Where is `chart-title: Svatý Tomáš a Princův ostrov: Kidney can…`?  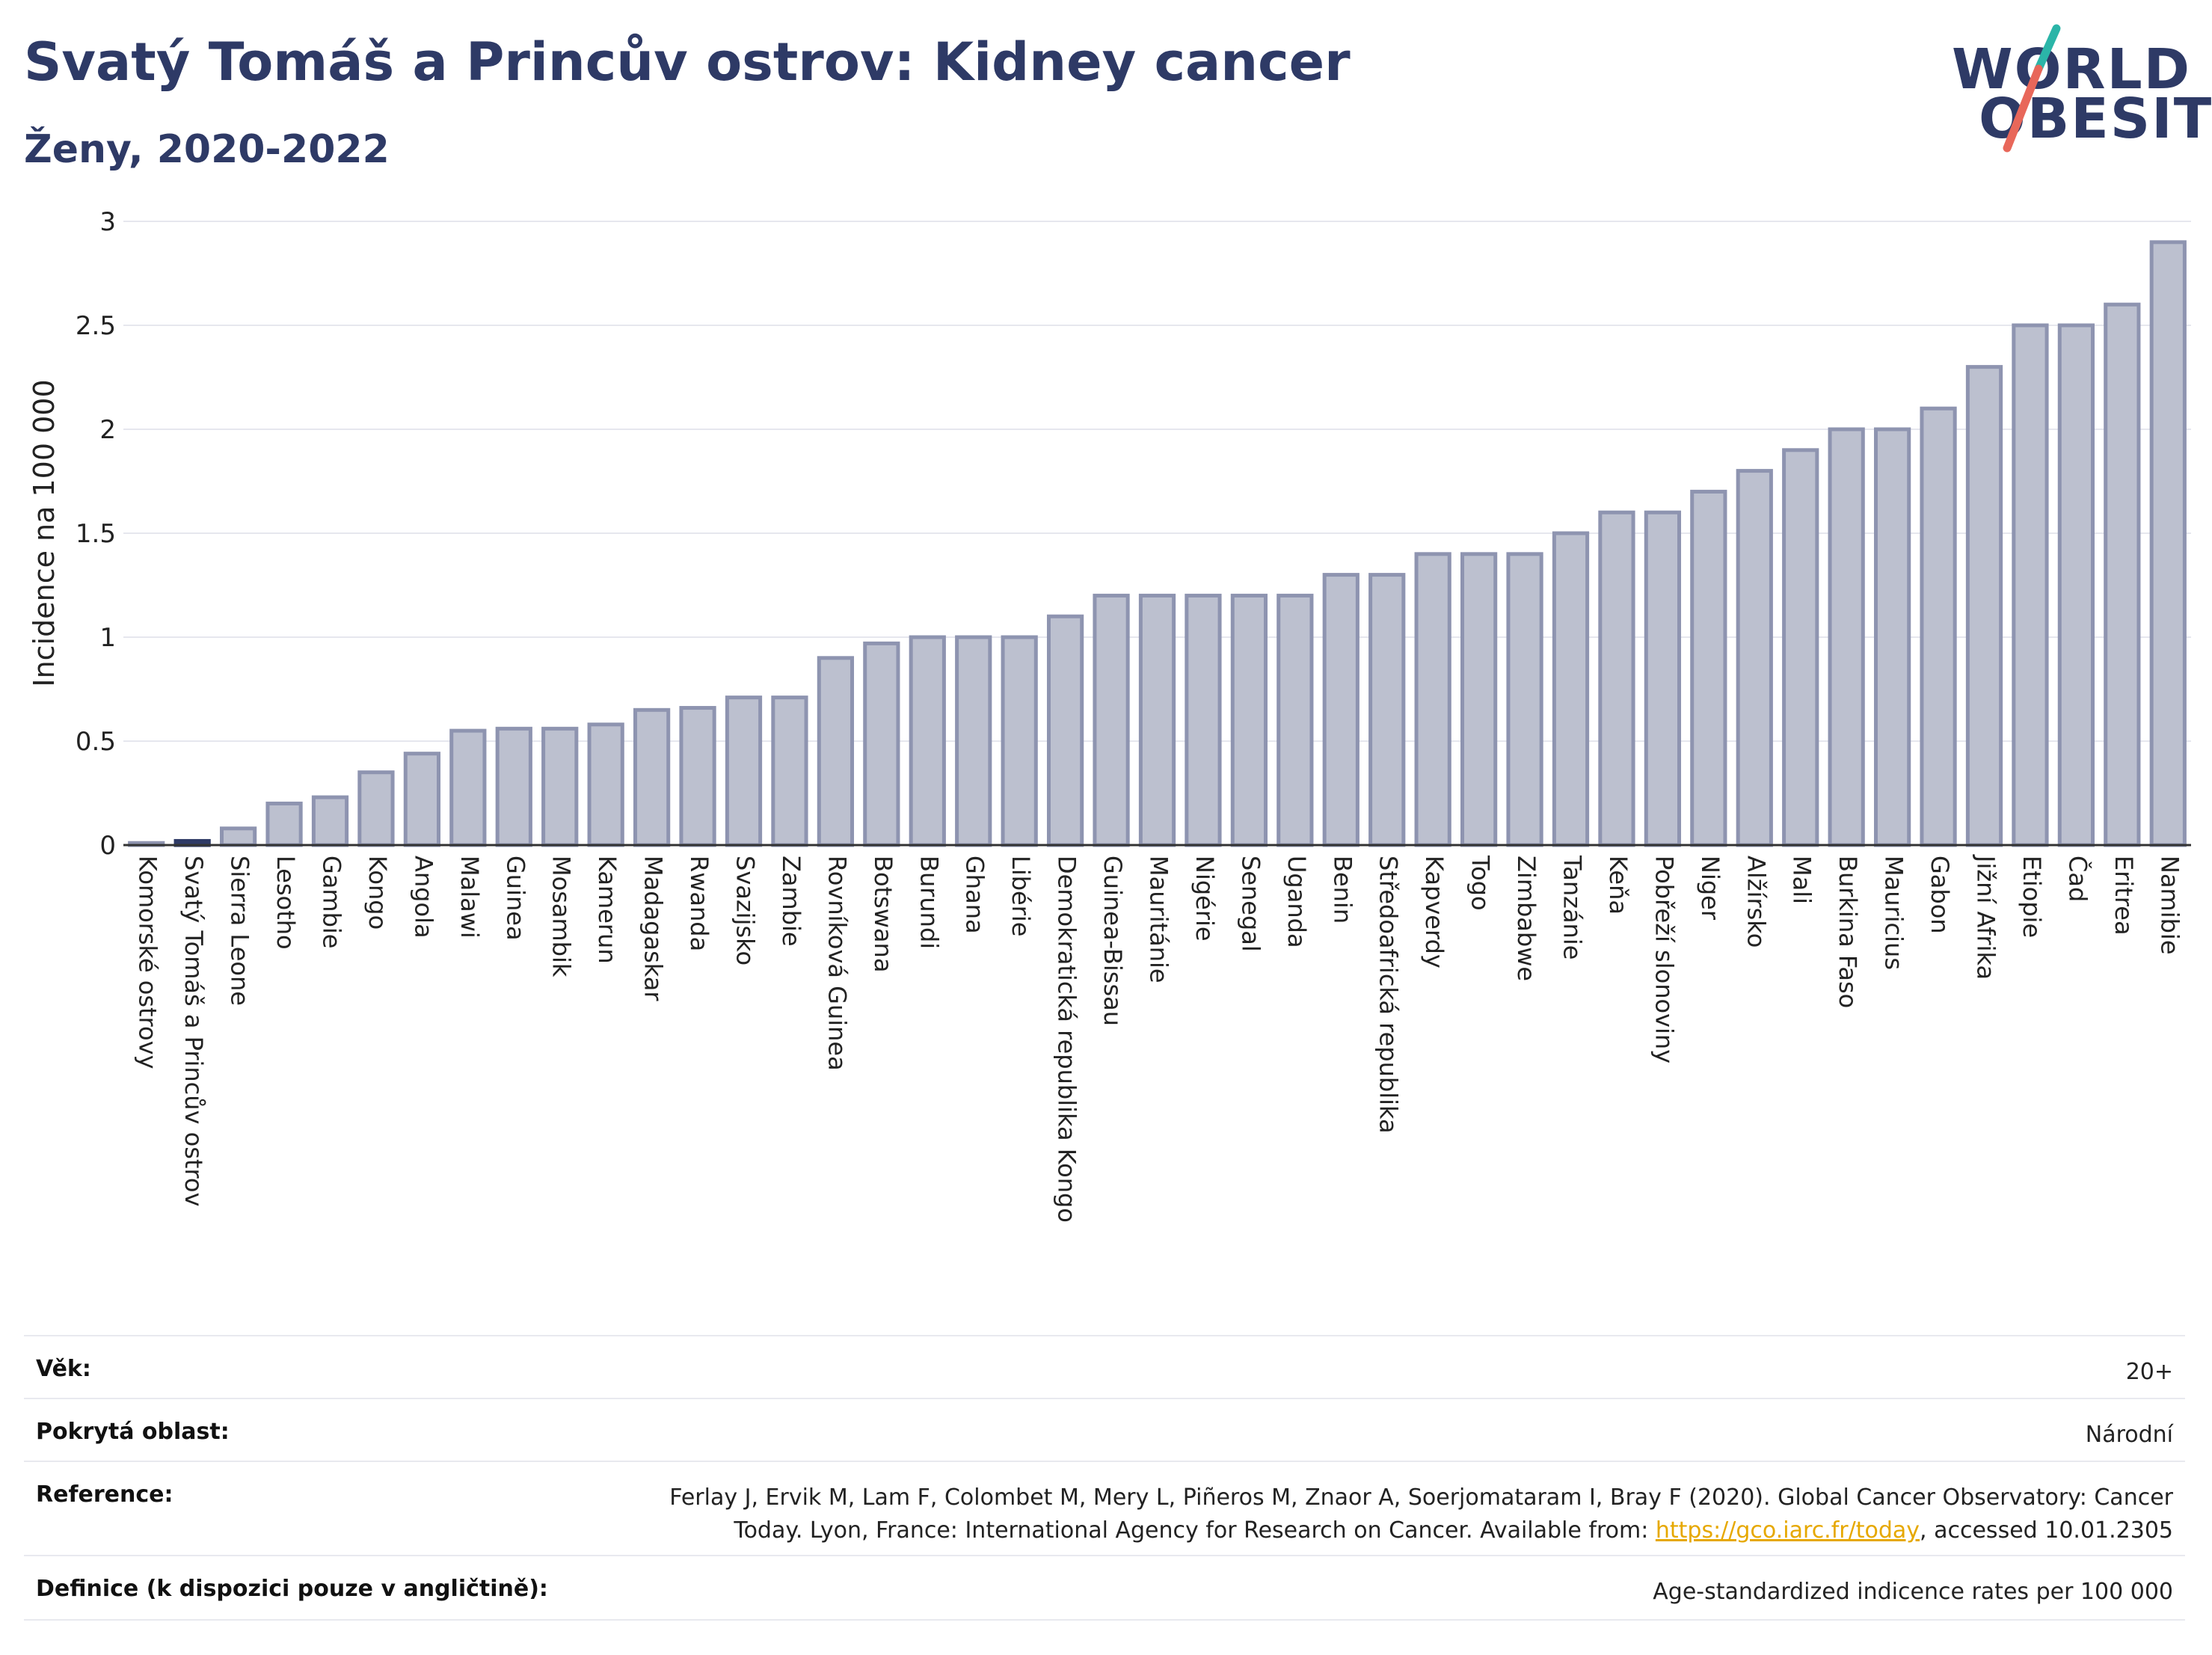
chart-title: Svatý Tomáš a Princův ostrov: Kidney can… is located at coordinates (687, 62).